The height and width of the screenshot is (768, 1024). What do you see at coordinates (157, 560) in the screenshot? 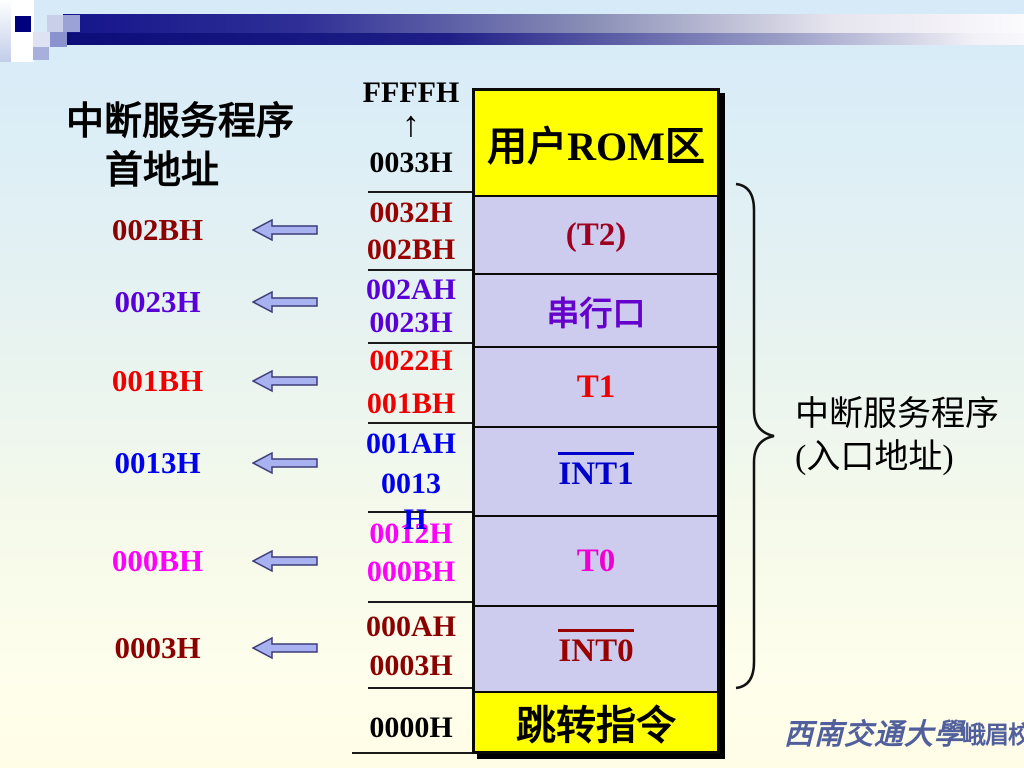
I see `vector-address-000bh: 000BH` at bounding box center [157, 560].